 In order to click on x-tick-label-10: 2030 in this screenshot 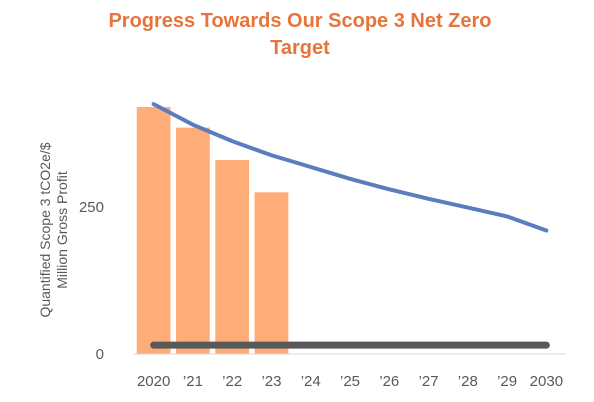, I will do `click(546, 381)`.